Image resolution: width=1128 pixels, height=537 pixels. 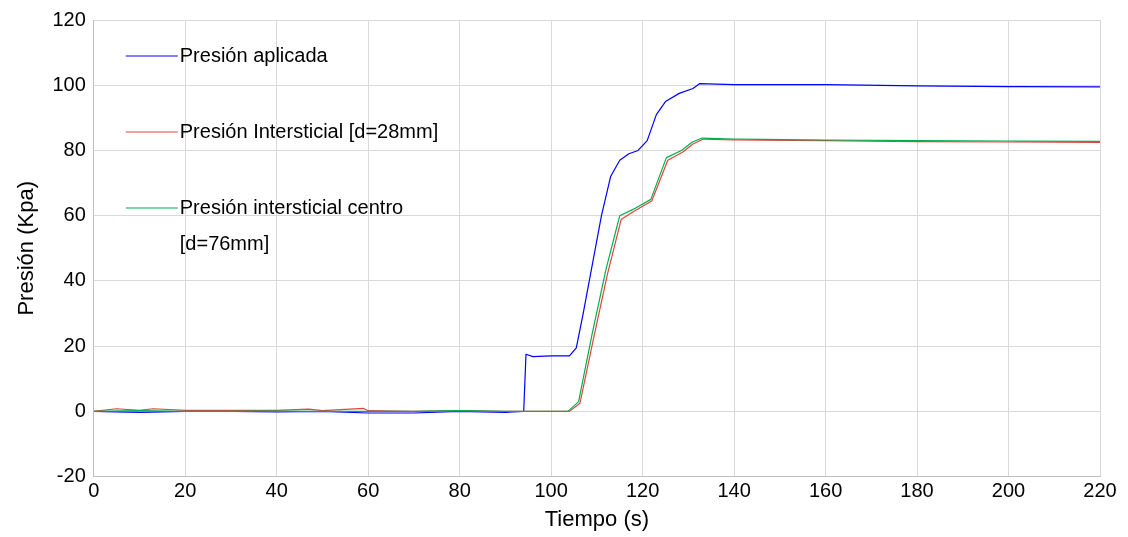 What do you see at coordinates (1100, 490) in the screenshot?
I see `x-tick-label: 220` at bounding box center [1100, 490].